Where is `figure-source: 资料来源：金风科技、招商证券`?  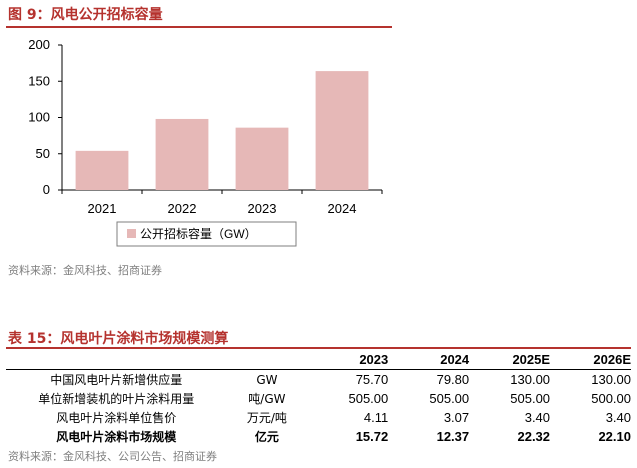 figure-source: 资料来源：金风科技、招商证券 is located at coordinates (85, 270).